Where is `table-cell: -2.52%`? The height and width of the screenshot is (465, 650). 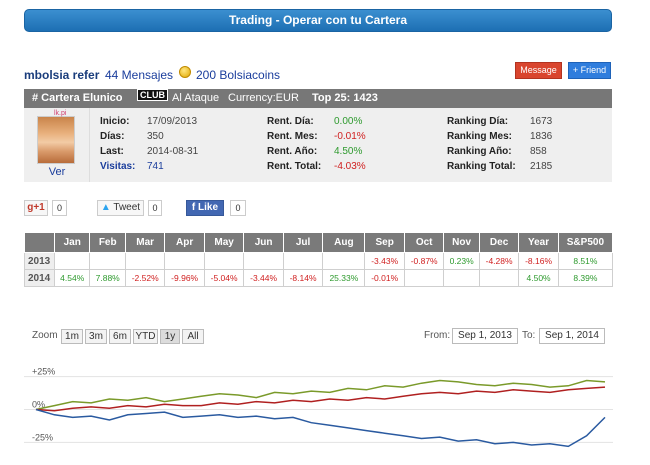
table-cell: -2.52% is located at coordinates (145, 278).